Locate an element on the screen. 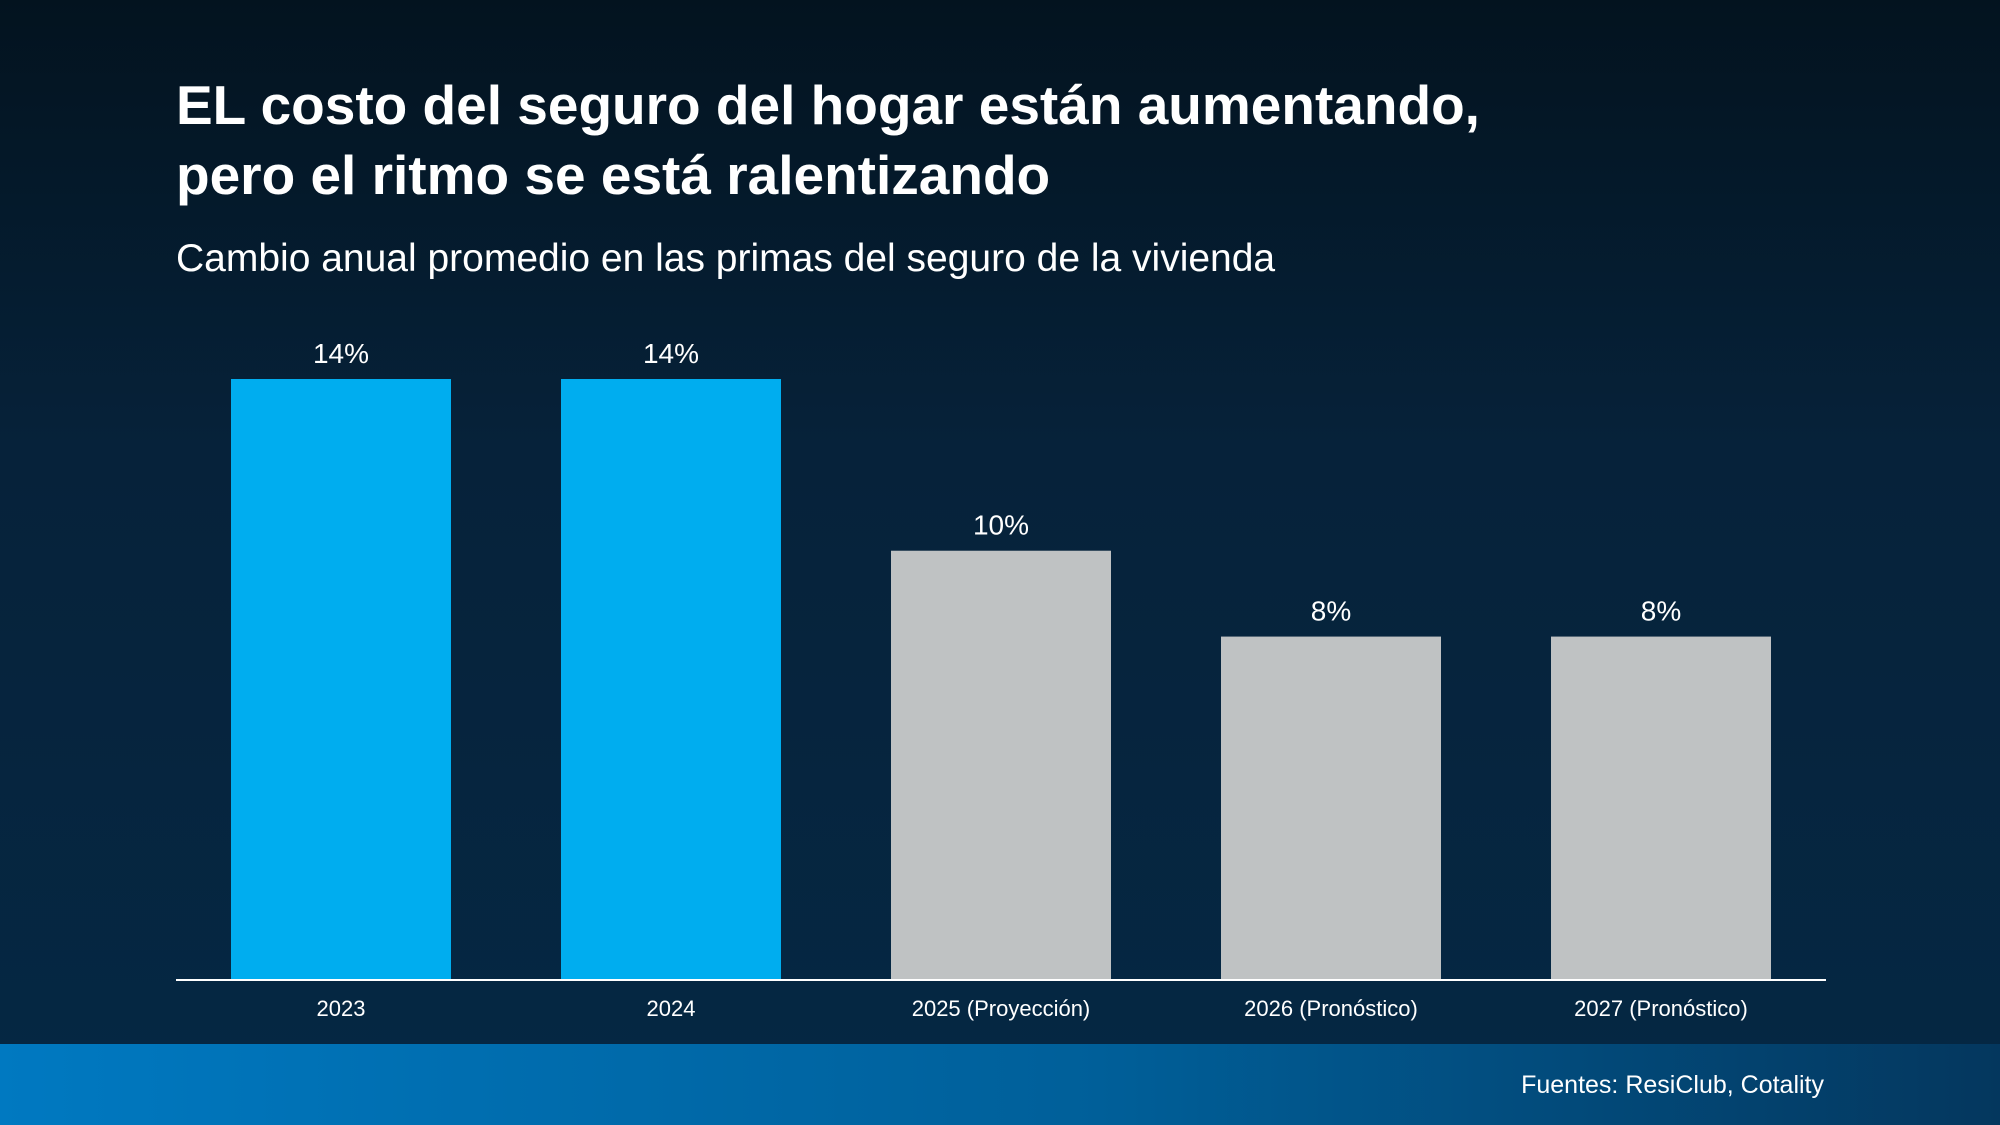 The image size is (2000, 1125). category-label-3: 2025 (Proyección) is located at coordinates (1001, 1008).